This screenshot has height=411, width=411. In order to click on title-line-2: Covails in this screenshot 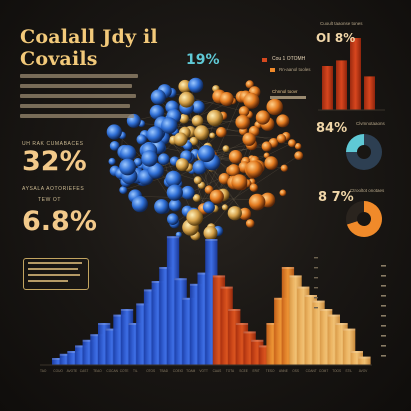, I will do `click(59, 59)`.